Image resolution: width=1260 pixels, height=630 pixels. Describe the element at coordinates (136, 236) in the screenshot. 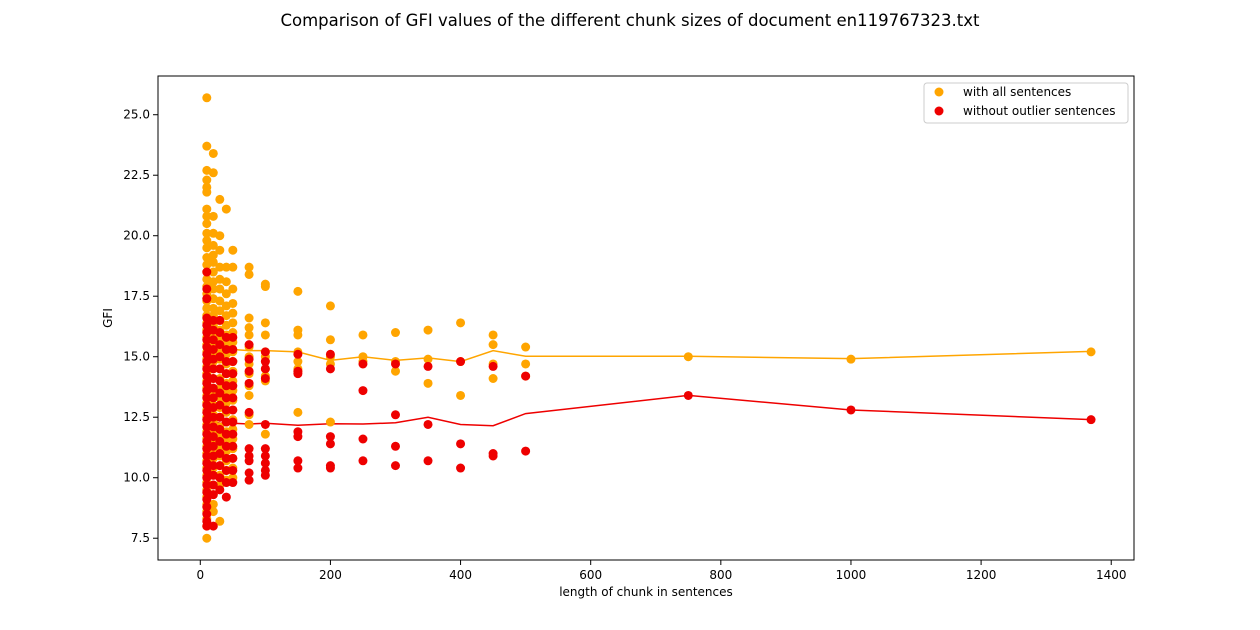

I see `y-tick-label: 20.0` at that location.